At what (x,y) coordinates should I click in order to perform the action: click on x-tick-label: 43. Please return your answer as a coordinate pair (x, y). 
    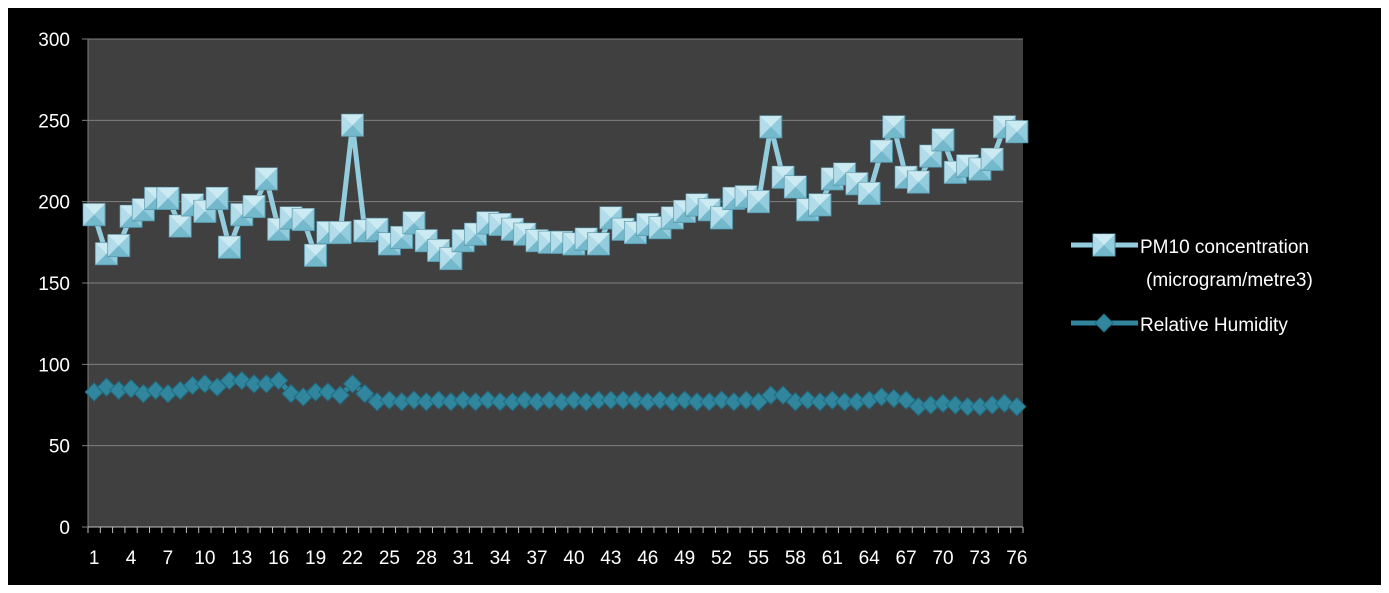
    Looking at the image, I should click on (610, 558).